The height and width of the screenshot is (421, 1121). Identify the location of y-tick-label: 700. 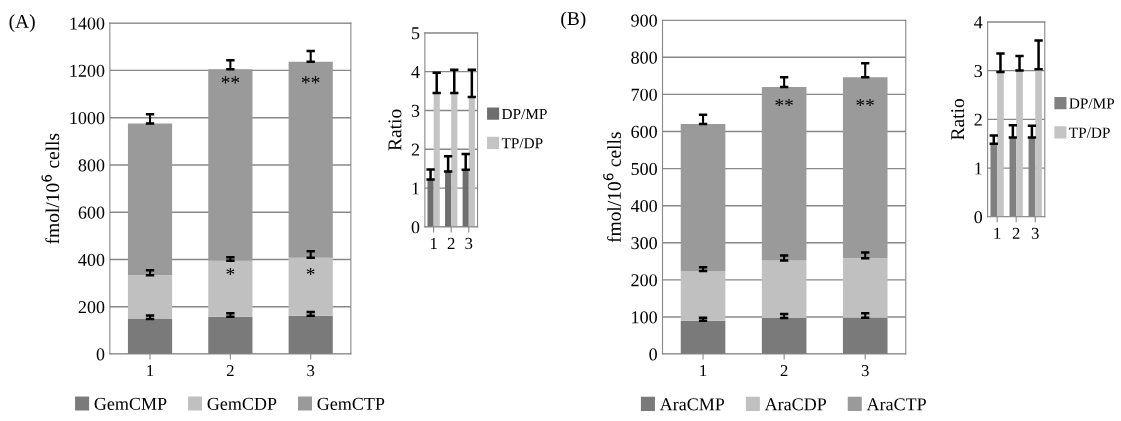
(644, 94).